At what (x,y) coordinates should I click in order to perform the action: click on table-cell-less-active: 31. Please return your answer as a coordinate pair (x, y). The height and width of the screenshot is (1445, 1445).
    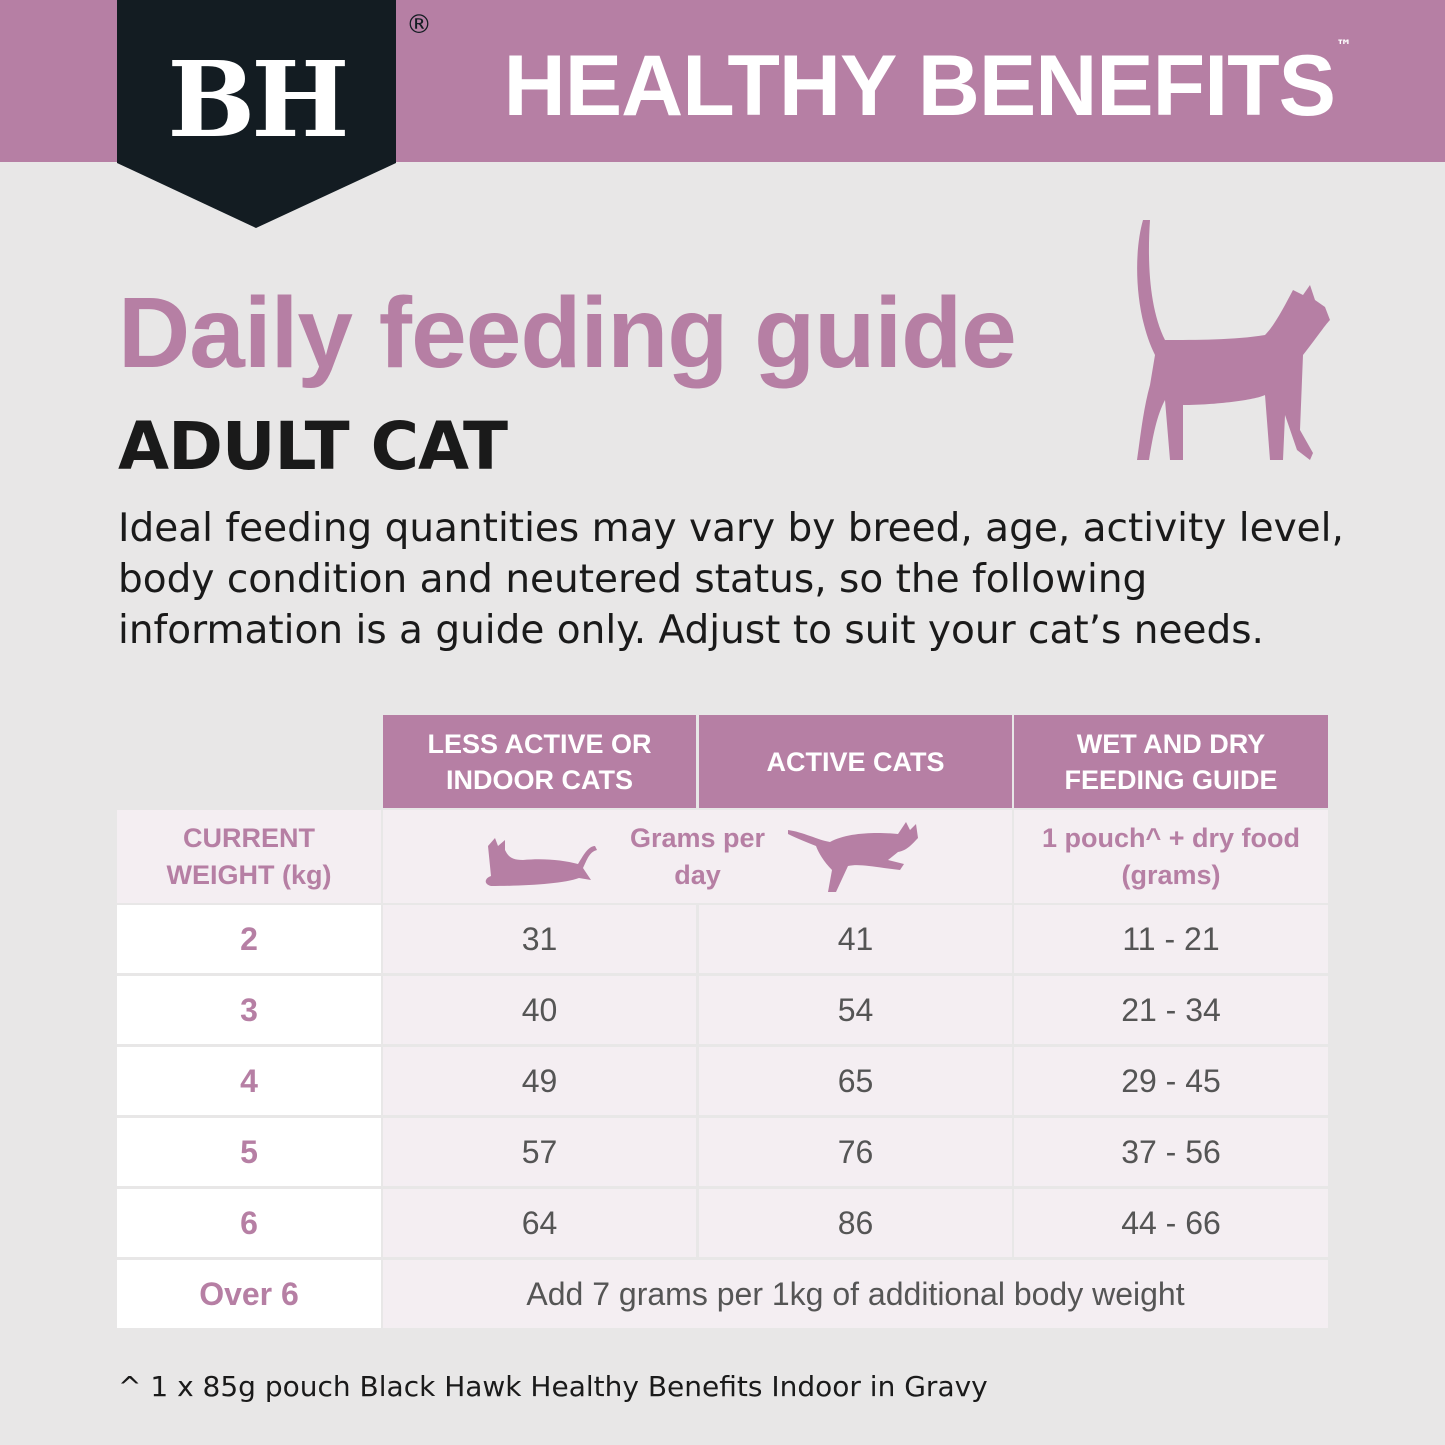
    Looking at the image, I should click on (539, 939).